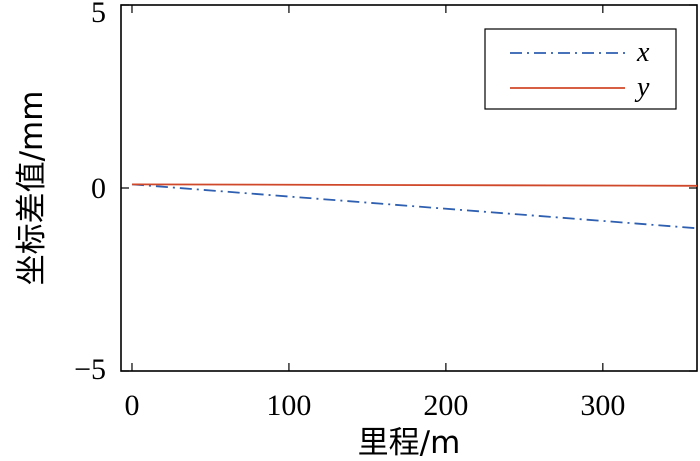  I want to click on y-tick-label: −5, so click(90, 369).